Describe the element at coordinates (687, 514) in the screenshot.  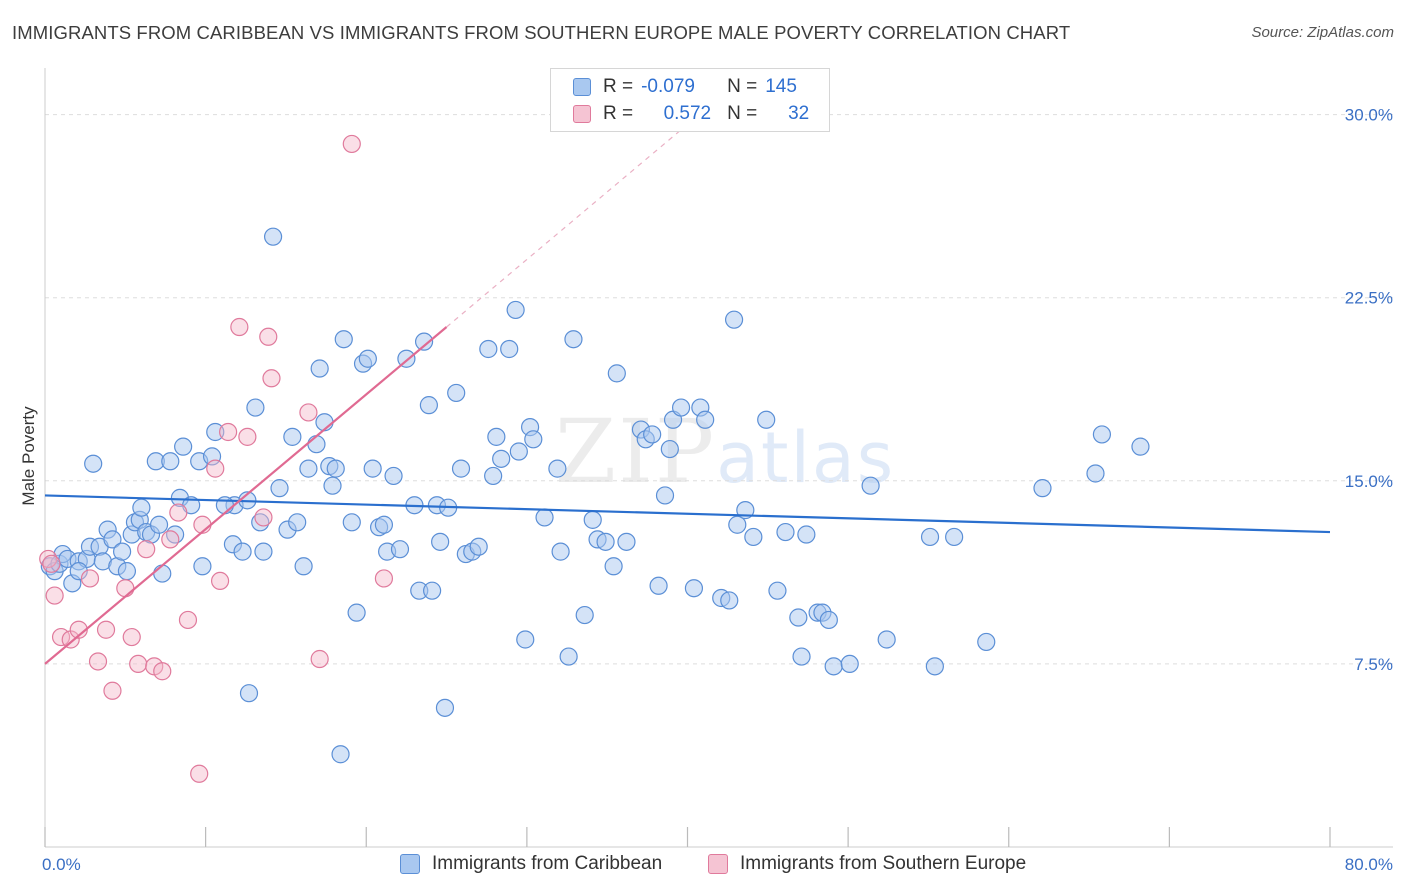
I see `trend-line-caribbean` at that location.